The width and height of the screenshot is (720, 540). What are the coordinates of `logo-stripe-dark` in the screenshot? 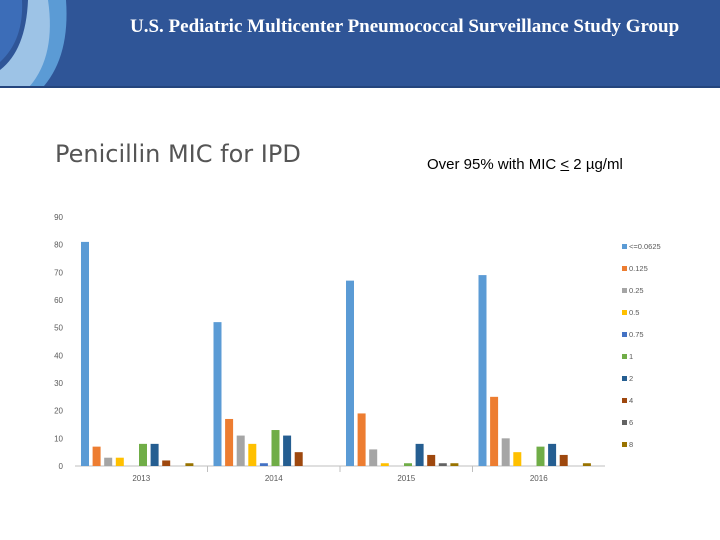 It's located at (11, 31).